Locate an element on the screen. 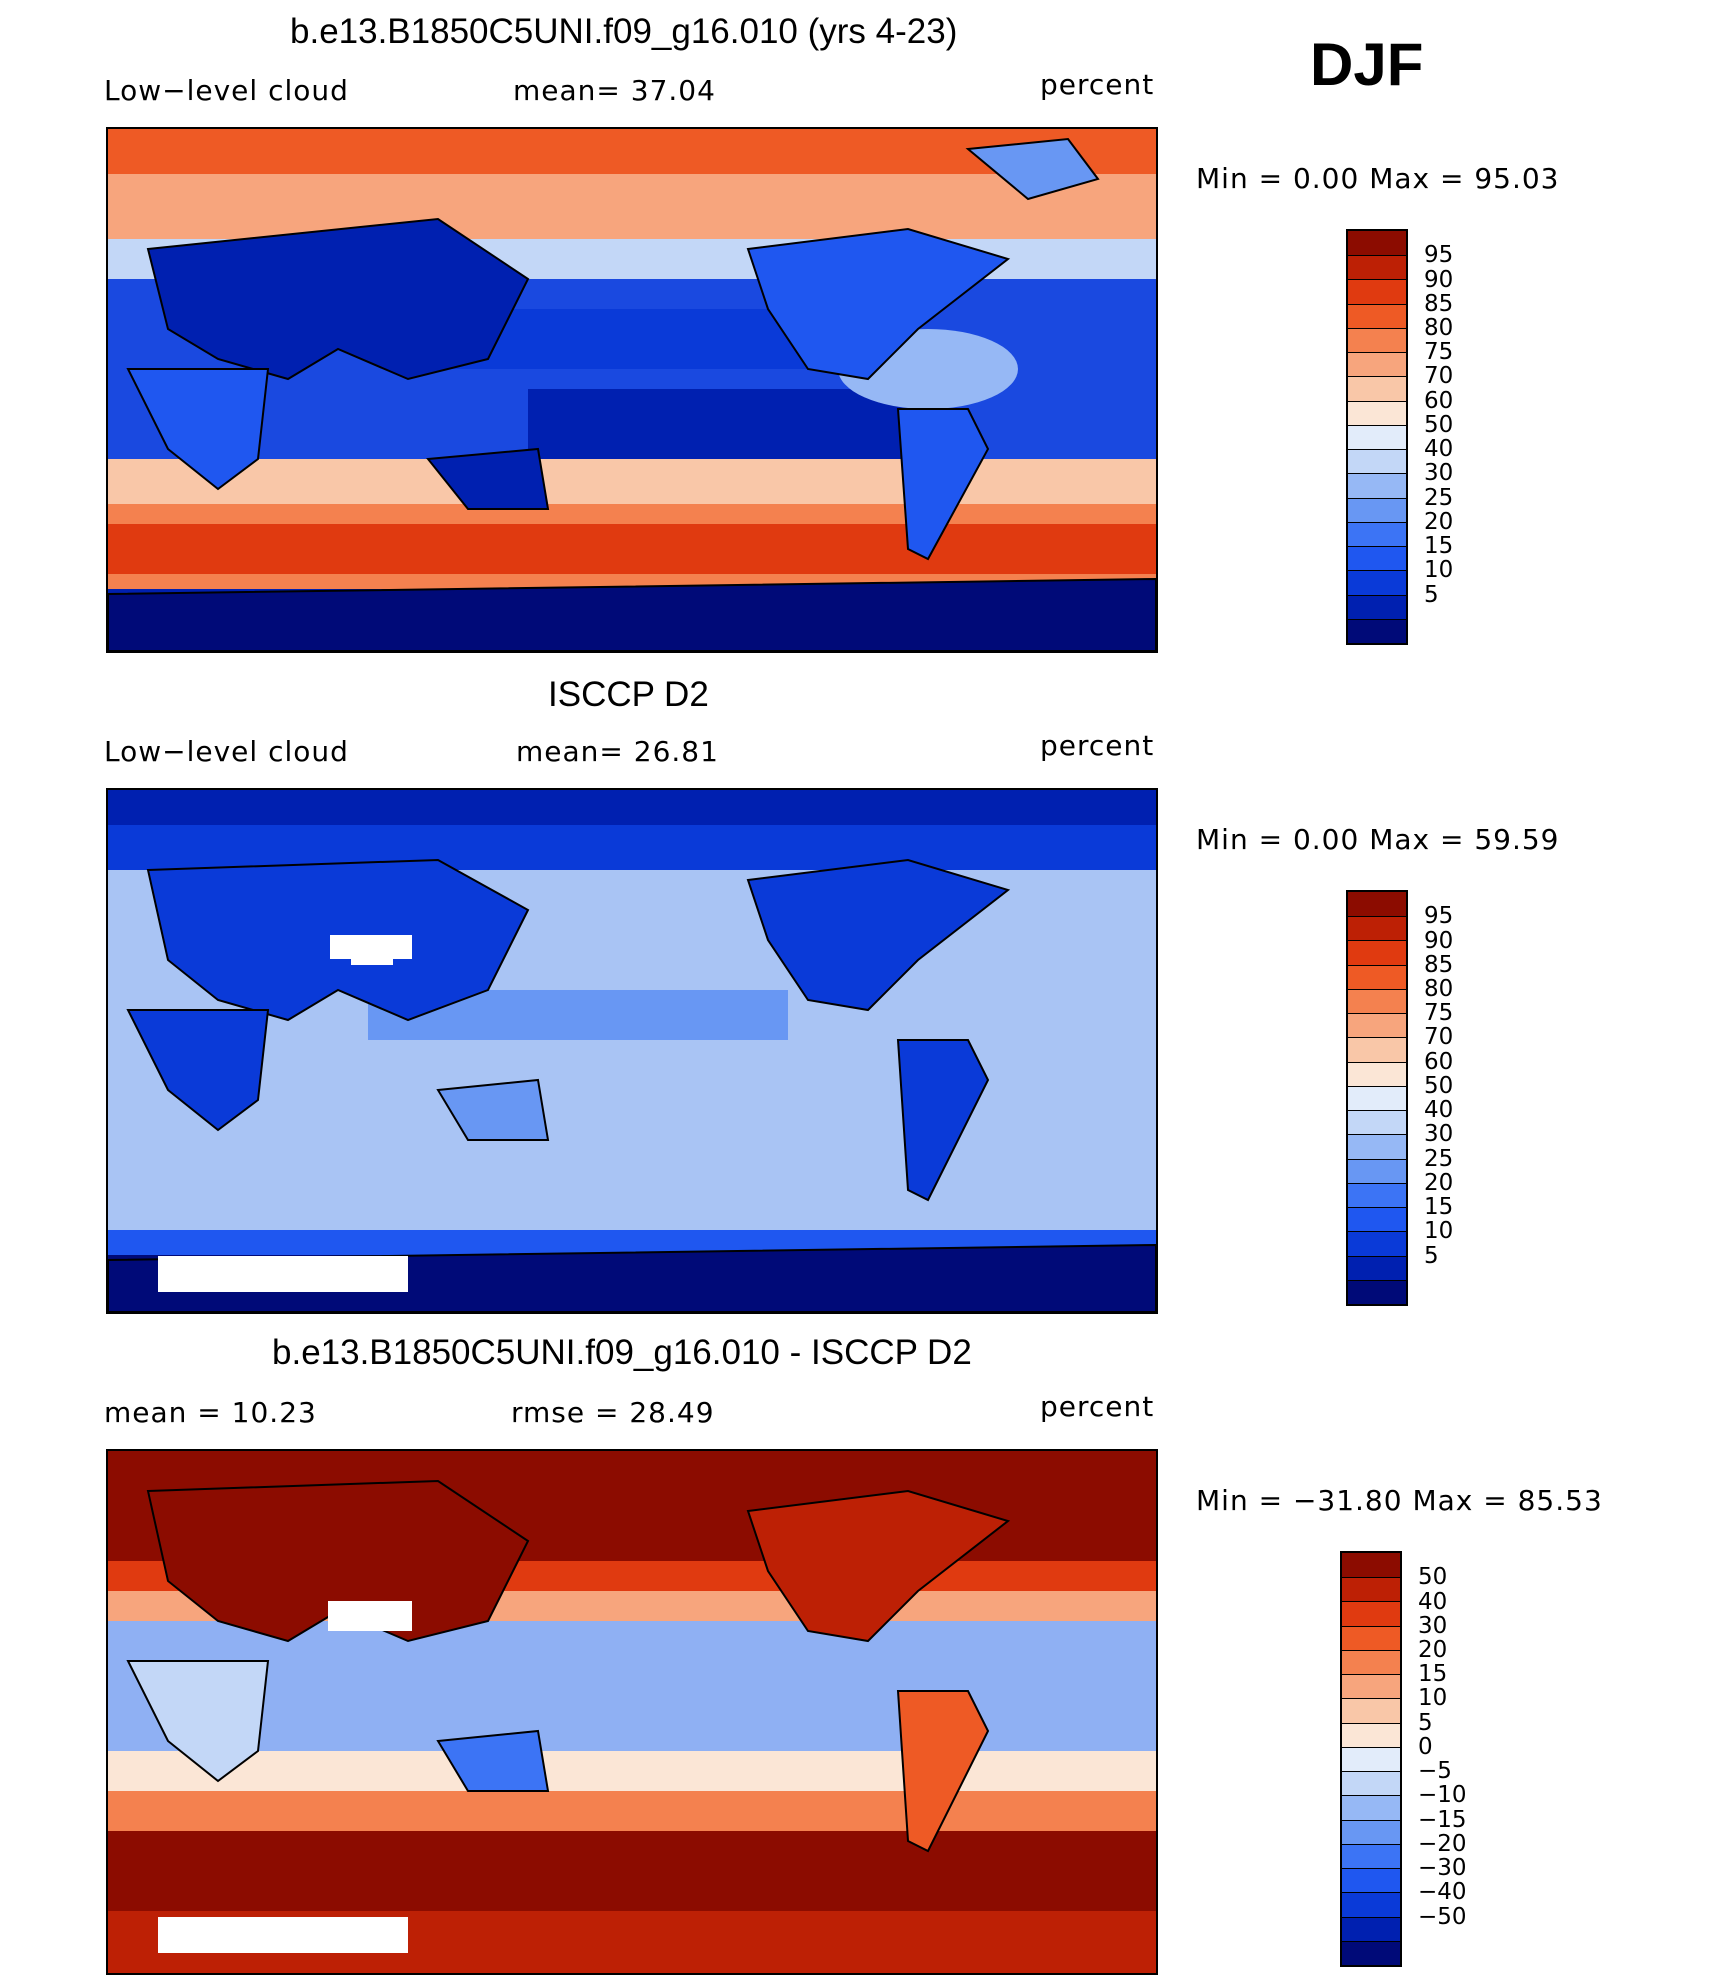 The width and height of the screenshot is (1710, 1975). panel-3-colorbar is located at coordinates (1371, 1759).